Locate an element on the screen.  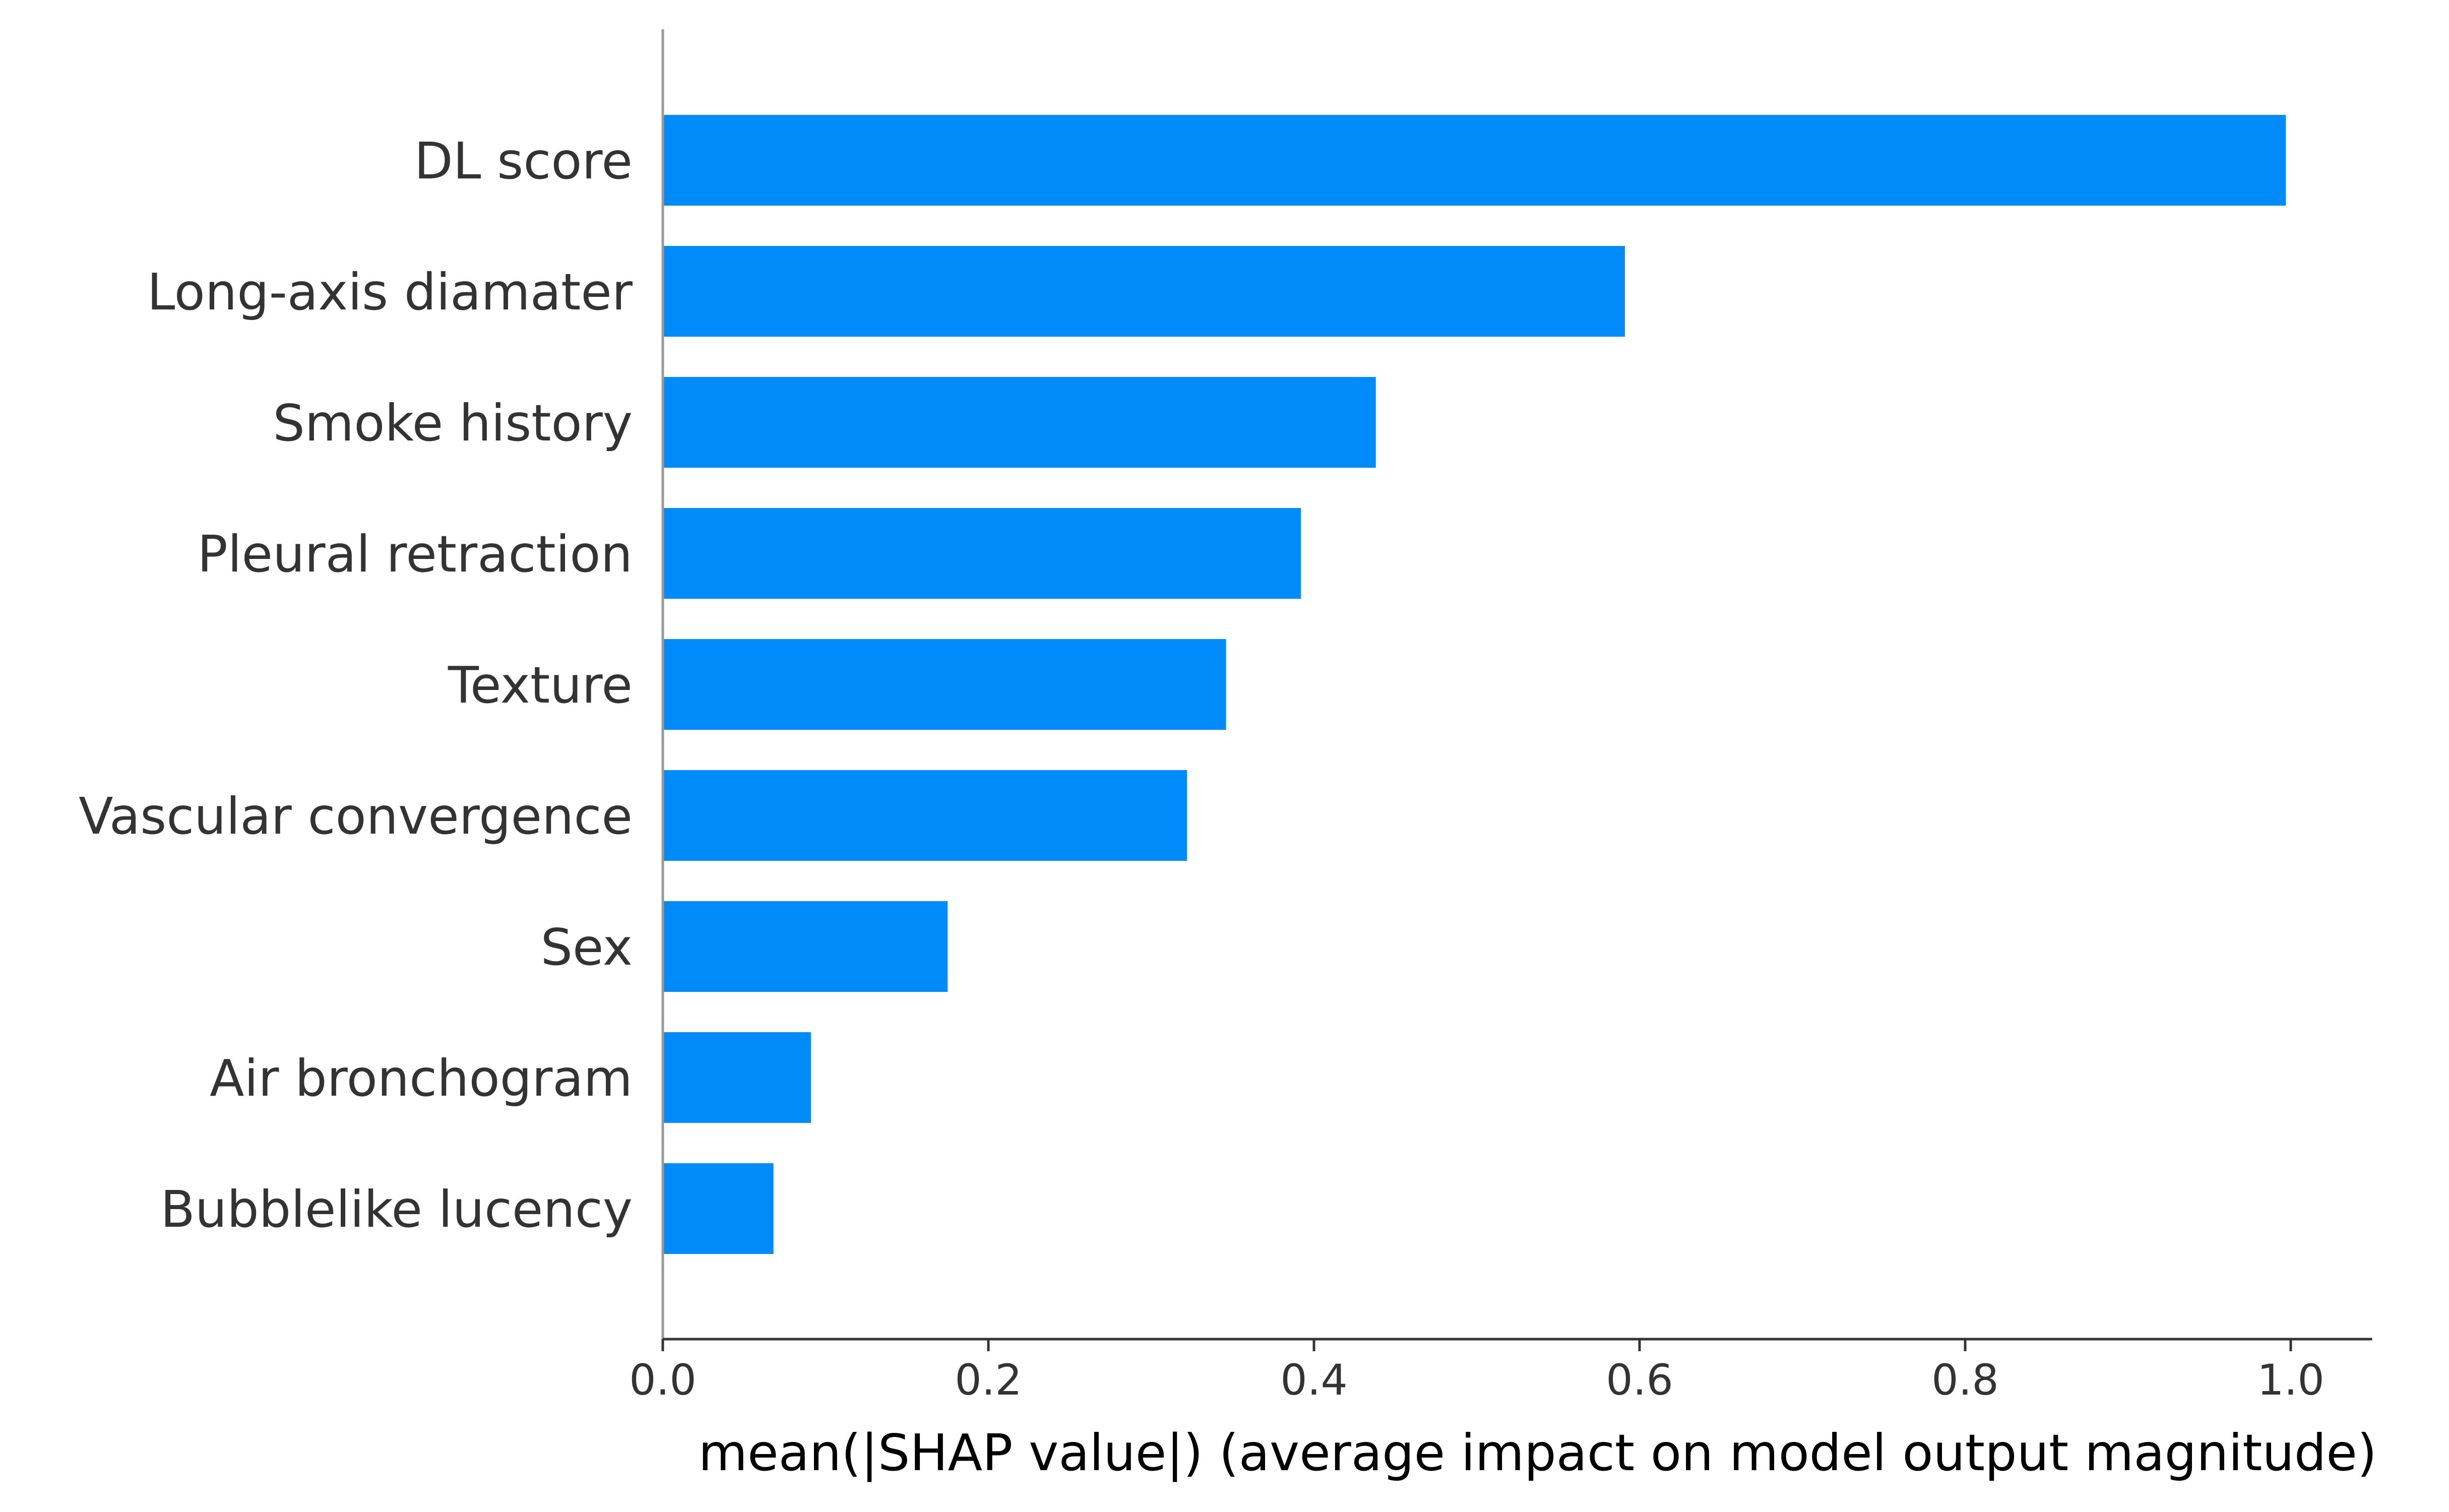
x-tick-label: 0.0 is located at coordinates (663, 1380).